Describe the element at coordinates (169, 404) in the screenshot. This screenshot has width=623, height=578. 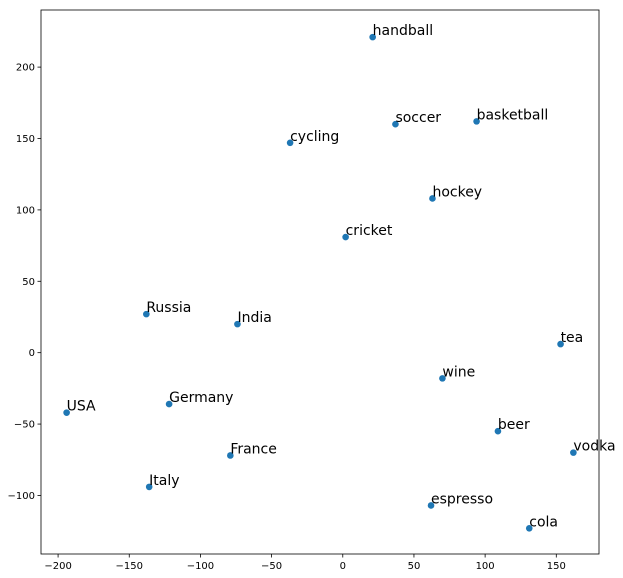
I see `data-point-germany` at that location.